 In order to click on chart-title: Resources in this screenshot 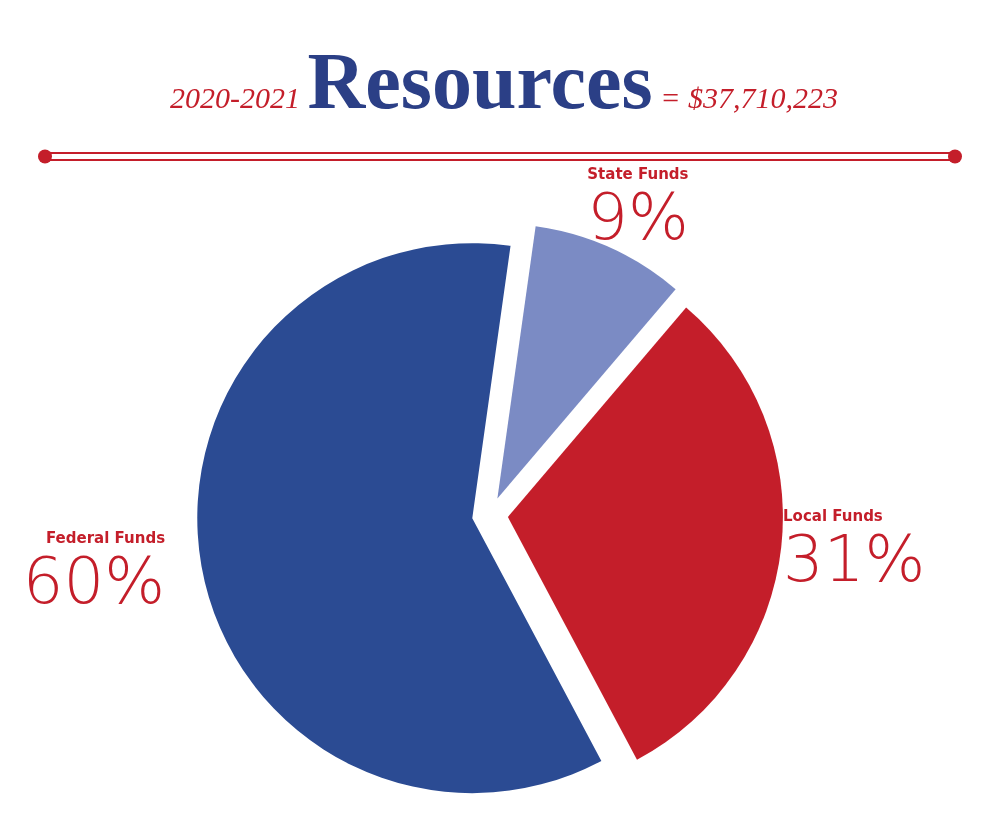, I will do `click(480, 81)`.